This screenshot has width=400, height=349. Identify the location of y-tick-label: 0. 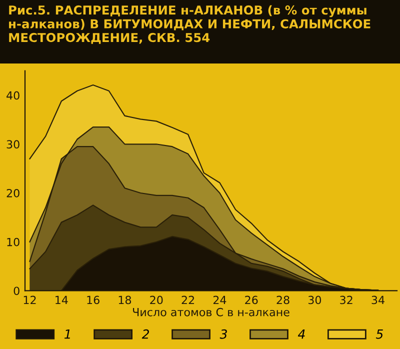
(17, 291).